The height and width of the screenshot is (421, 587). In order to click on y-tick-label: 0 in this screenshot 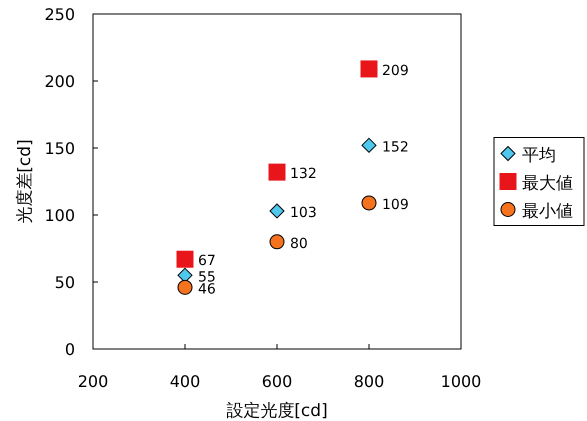, I will do `click(69, 349)`.